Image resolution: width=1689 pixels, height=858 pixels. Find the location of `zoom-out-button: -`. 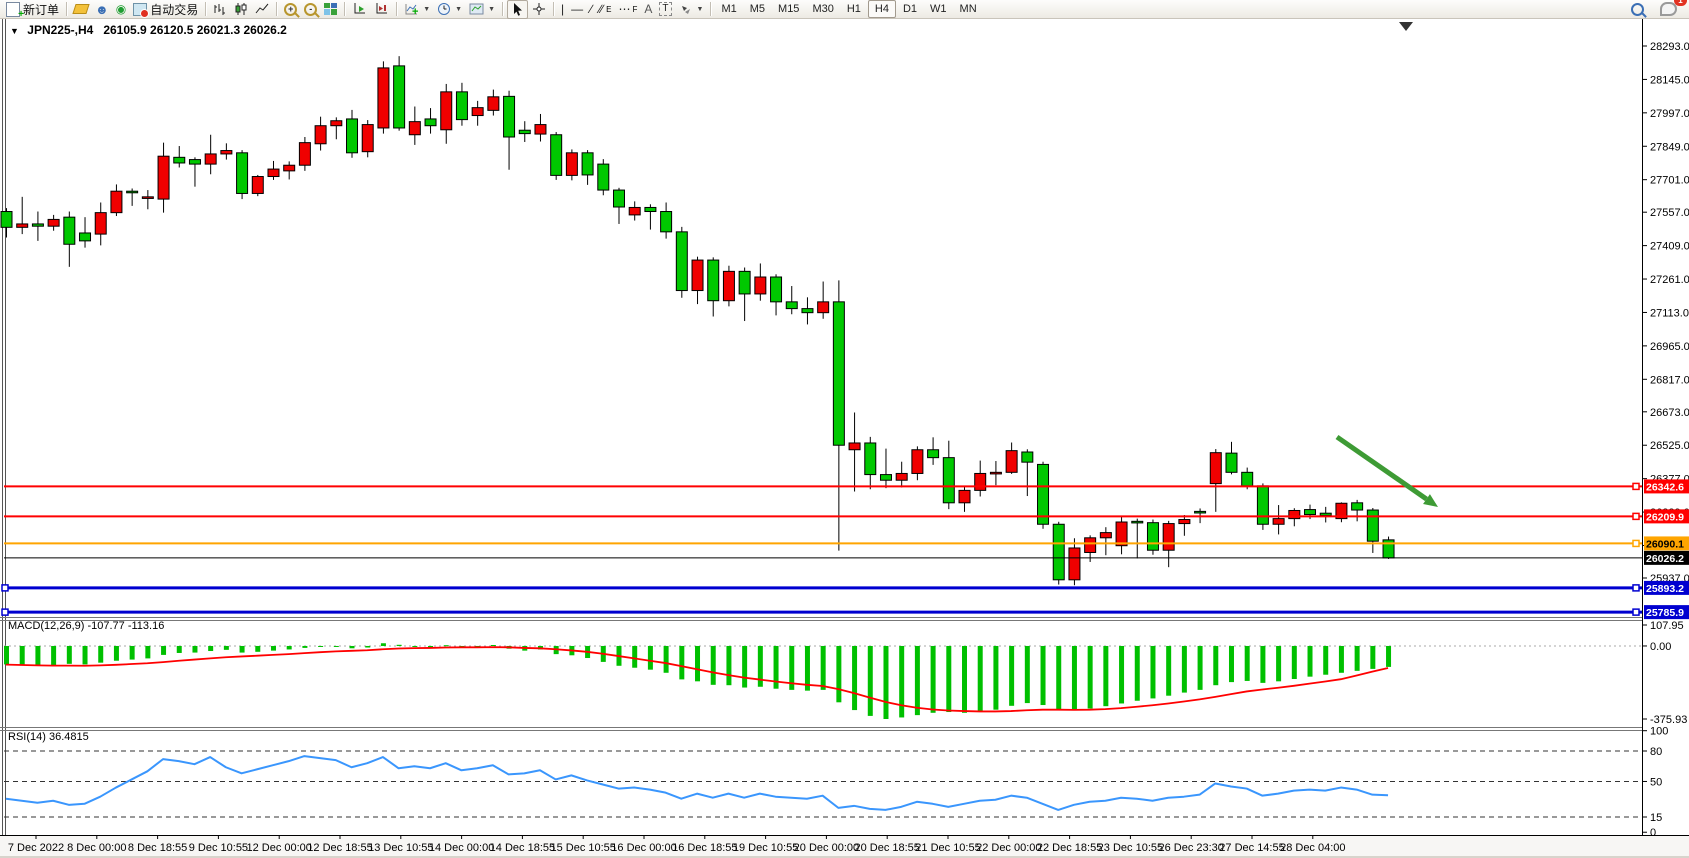

zoom-out-button: - is located at coordinates (310, 9).